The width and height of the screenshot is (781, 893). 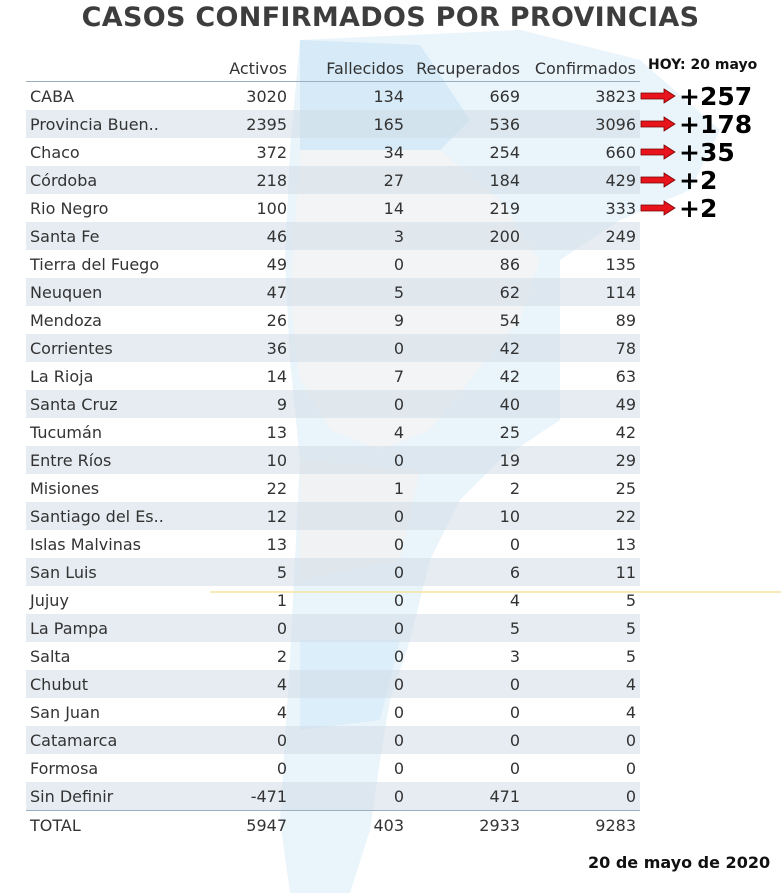 What do you see at coordinates (333, 180) in the screenshot?
I see `table-row: Córdoba 218 27 184 429` at bounding box center [333, 180].